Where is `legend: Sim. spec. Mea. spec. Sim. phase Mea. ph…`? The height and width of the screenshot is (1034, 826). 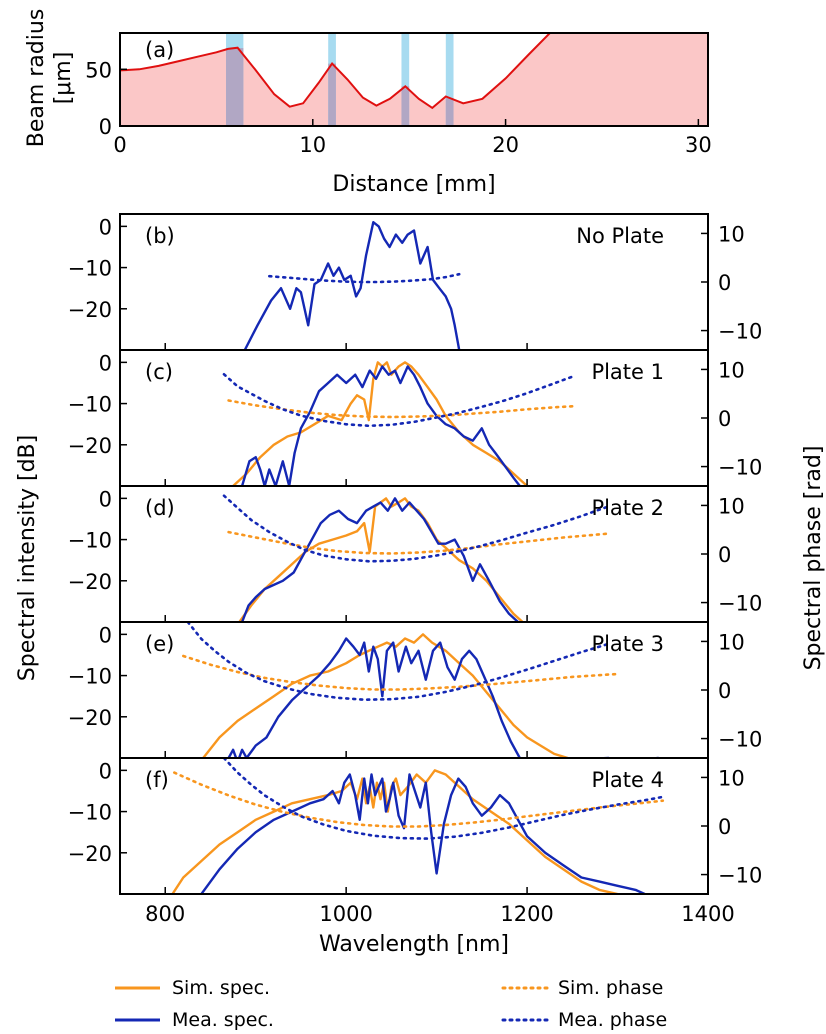 legend: Sim. spec. Mea. spec. Sim. phase Mea. ph… is located at coordinates (391, 1004).